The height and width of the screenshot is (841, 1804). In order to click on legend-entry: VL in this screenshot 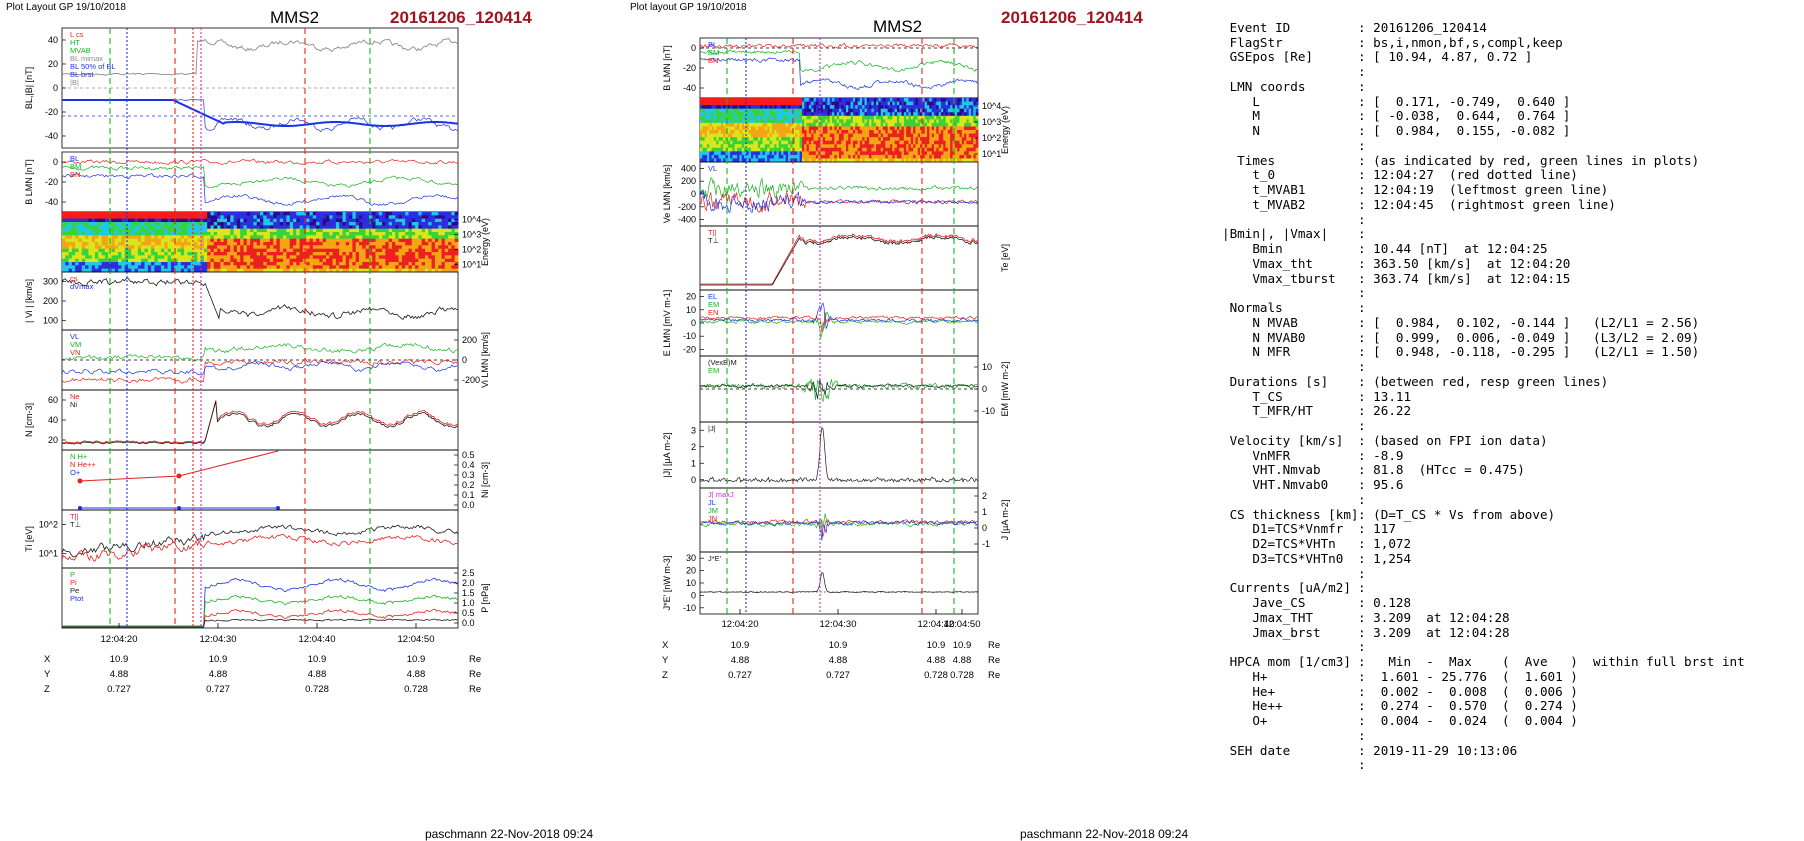, I will do `click(712, 168)`.